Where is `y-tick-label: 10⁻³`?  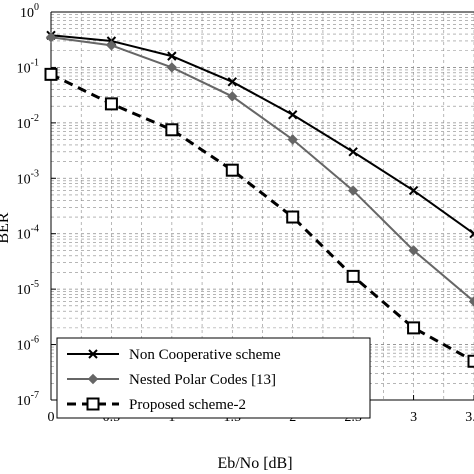 y-tick-label: 10⁻³ is located at coordinates (28, 177).